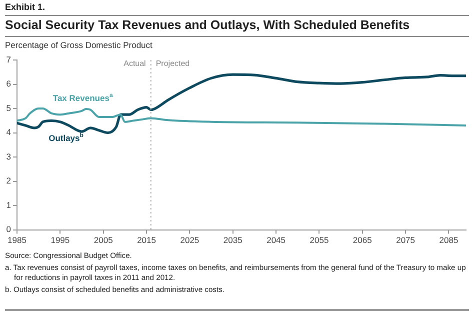 The height and width of the screenshot is (323, 474). What do you see at coordinates (190, 240) in the screenshot?
I see `x-tick-label: 2025` at bounding box center [190, 240].